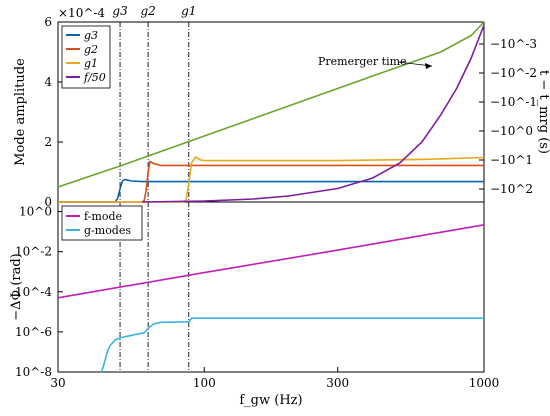  I want to click on top-legend-label: g2, so click(91, 49).